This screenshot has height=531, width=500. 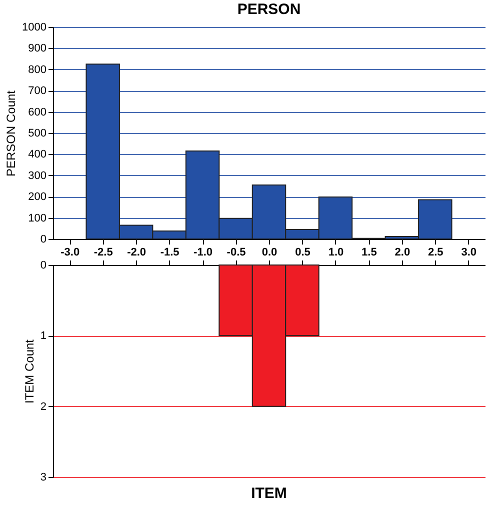 I want to click on y-axis-title: PERSON Count, so click(x=11, y=133).